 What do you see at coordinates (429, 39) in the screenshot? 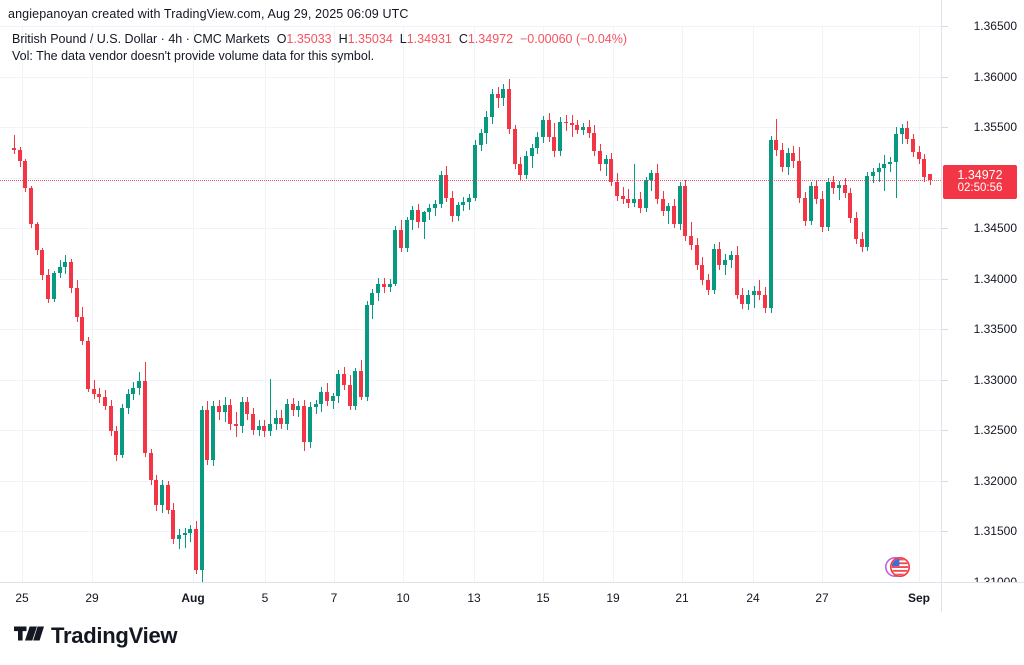
I see `legend-low-value: 1.34931` at bounding box center [429, 39].